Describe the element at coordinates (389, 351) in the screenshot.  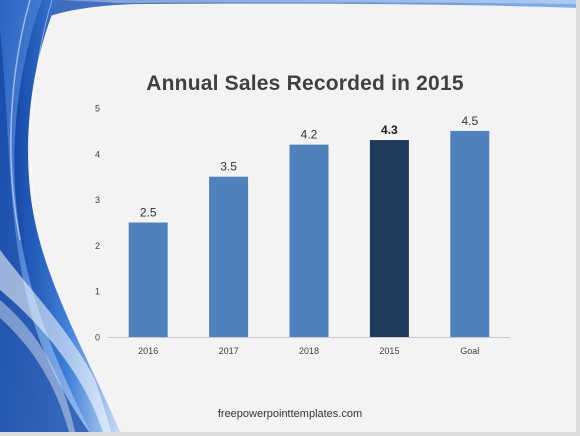
I see `x-tick-label: 2015` at that location.